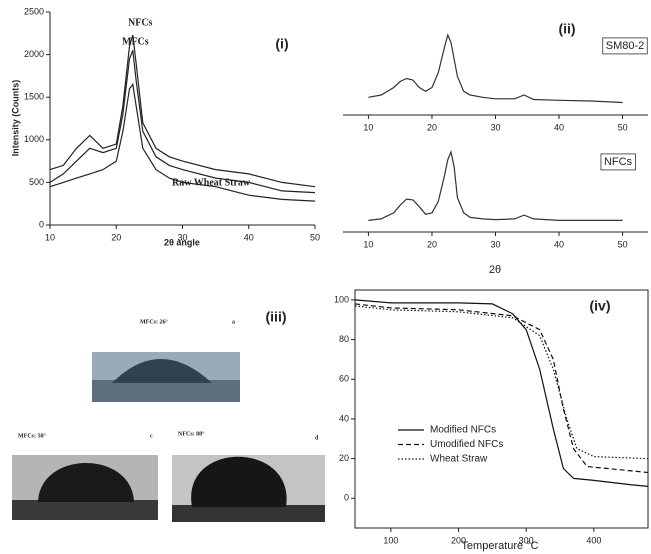  I want to click on y-tick-label: 1500, so click(34, 97).